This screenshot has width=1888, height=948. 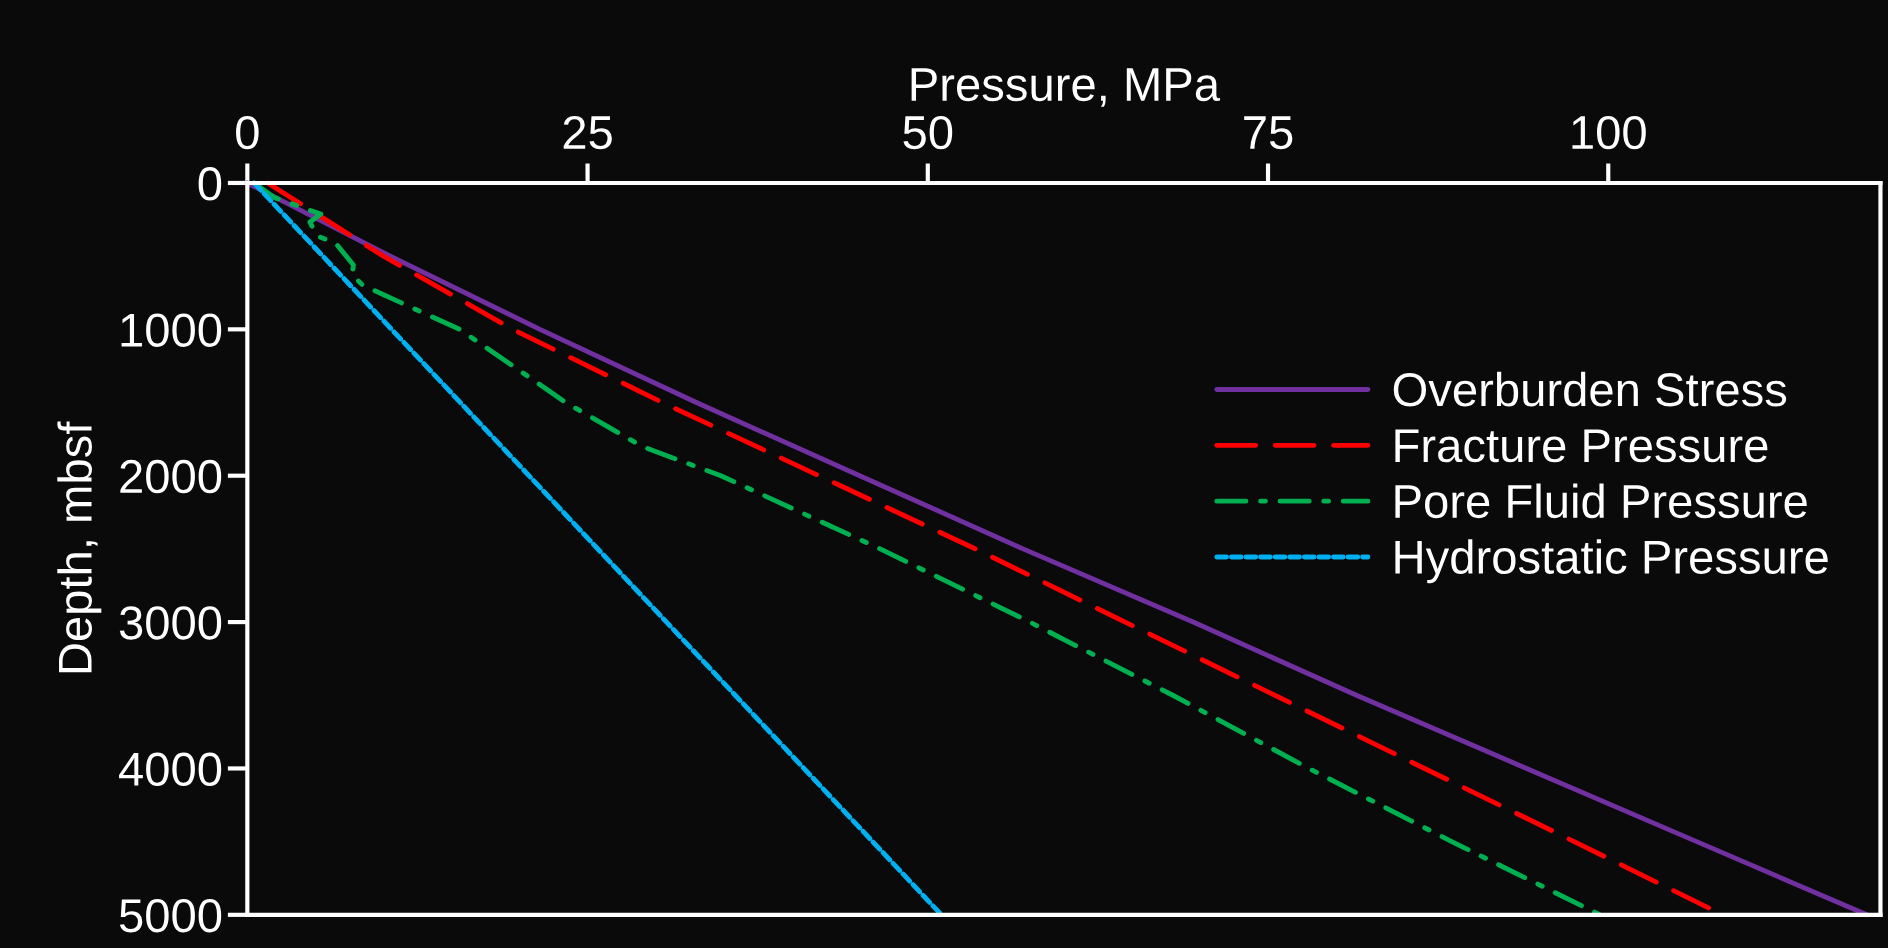 What do you see at coordinates (1066, 87) in the screenshot?
I see `x-axis-title: Pressure, MPa` at bounding box center [1066, 87].